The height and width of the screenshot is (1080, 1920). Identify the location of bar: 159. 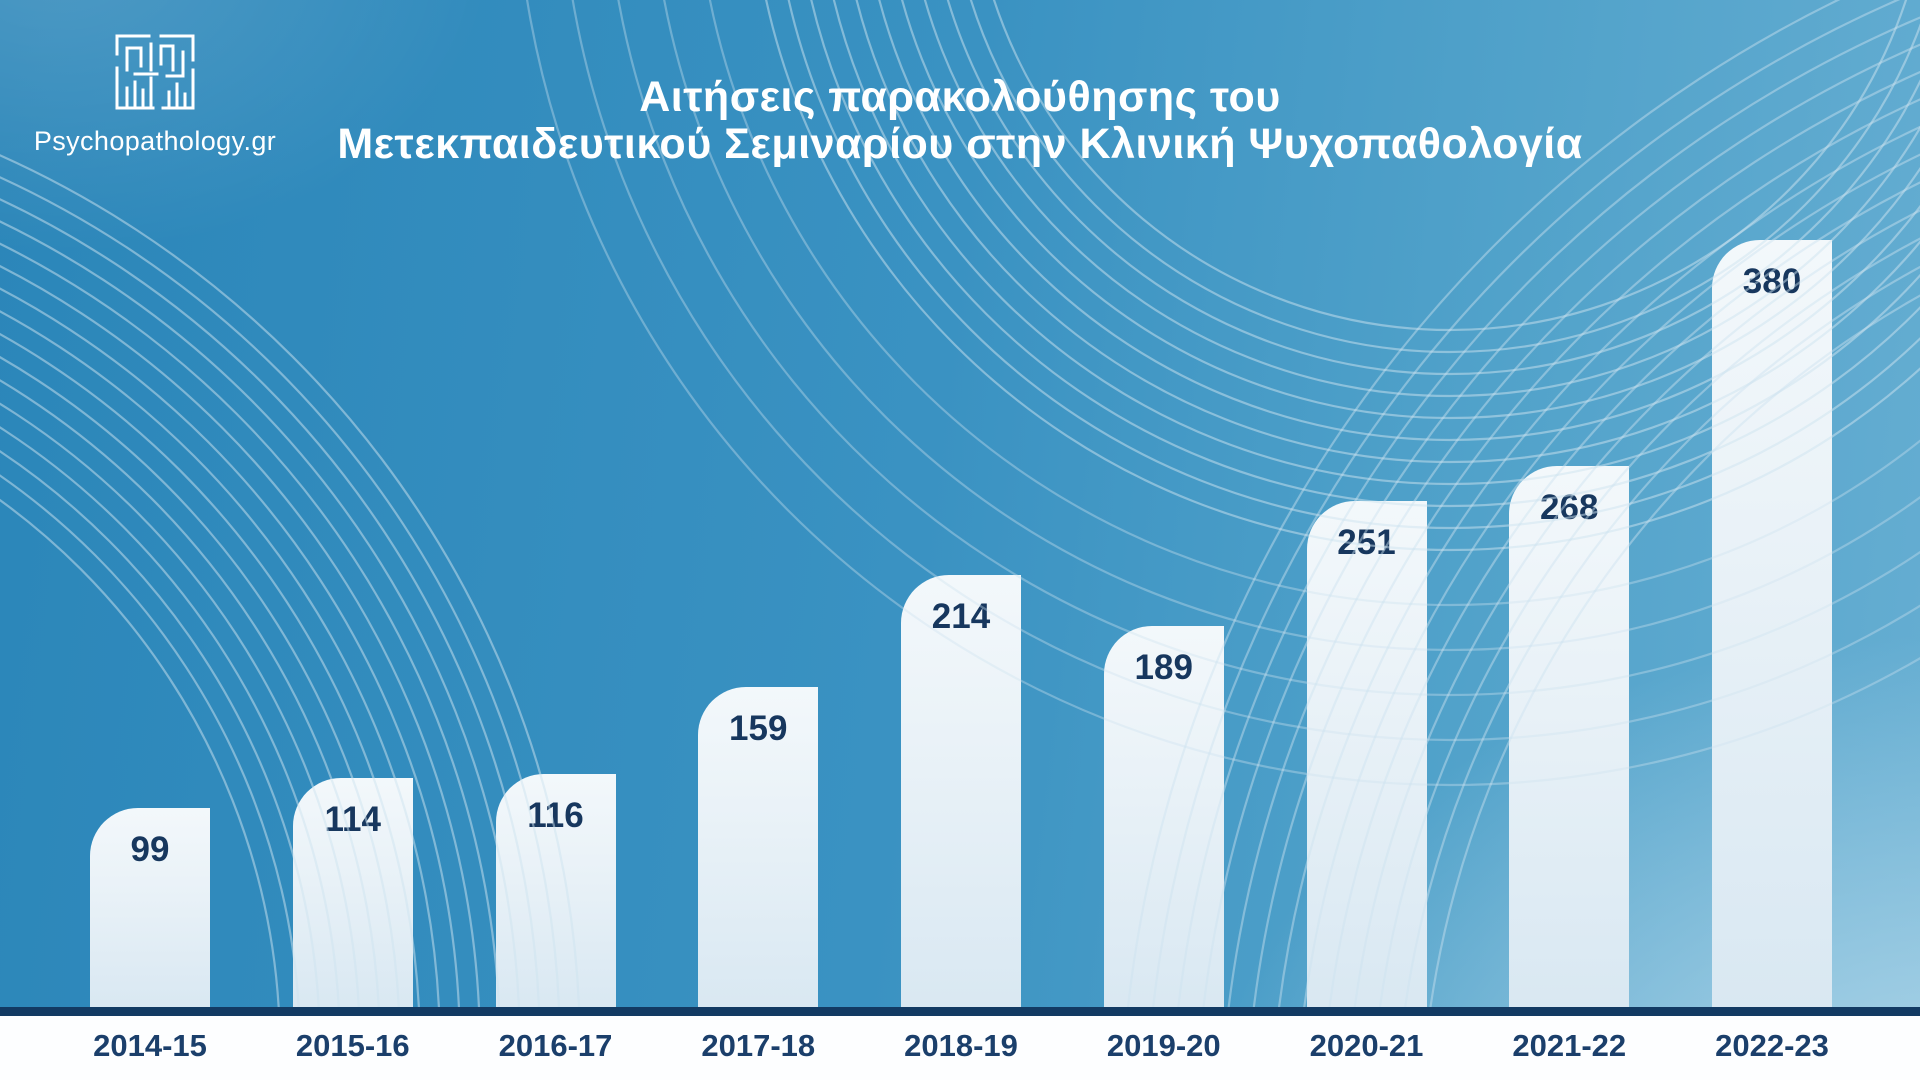
(758, 847).